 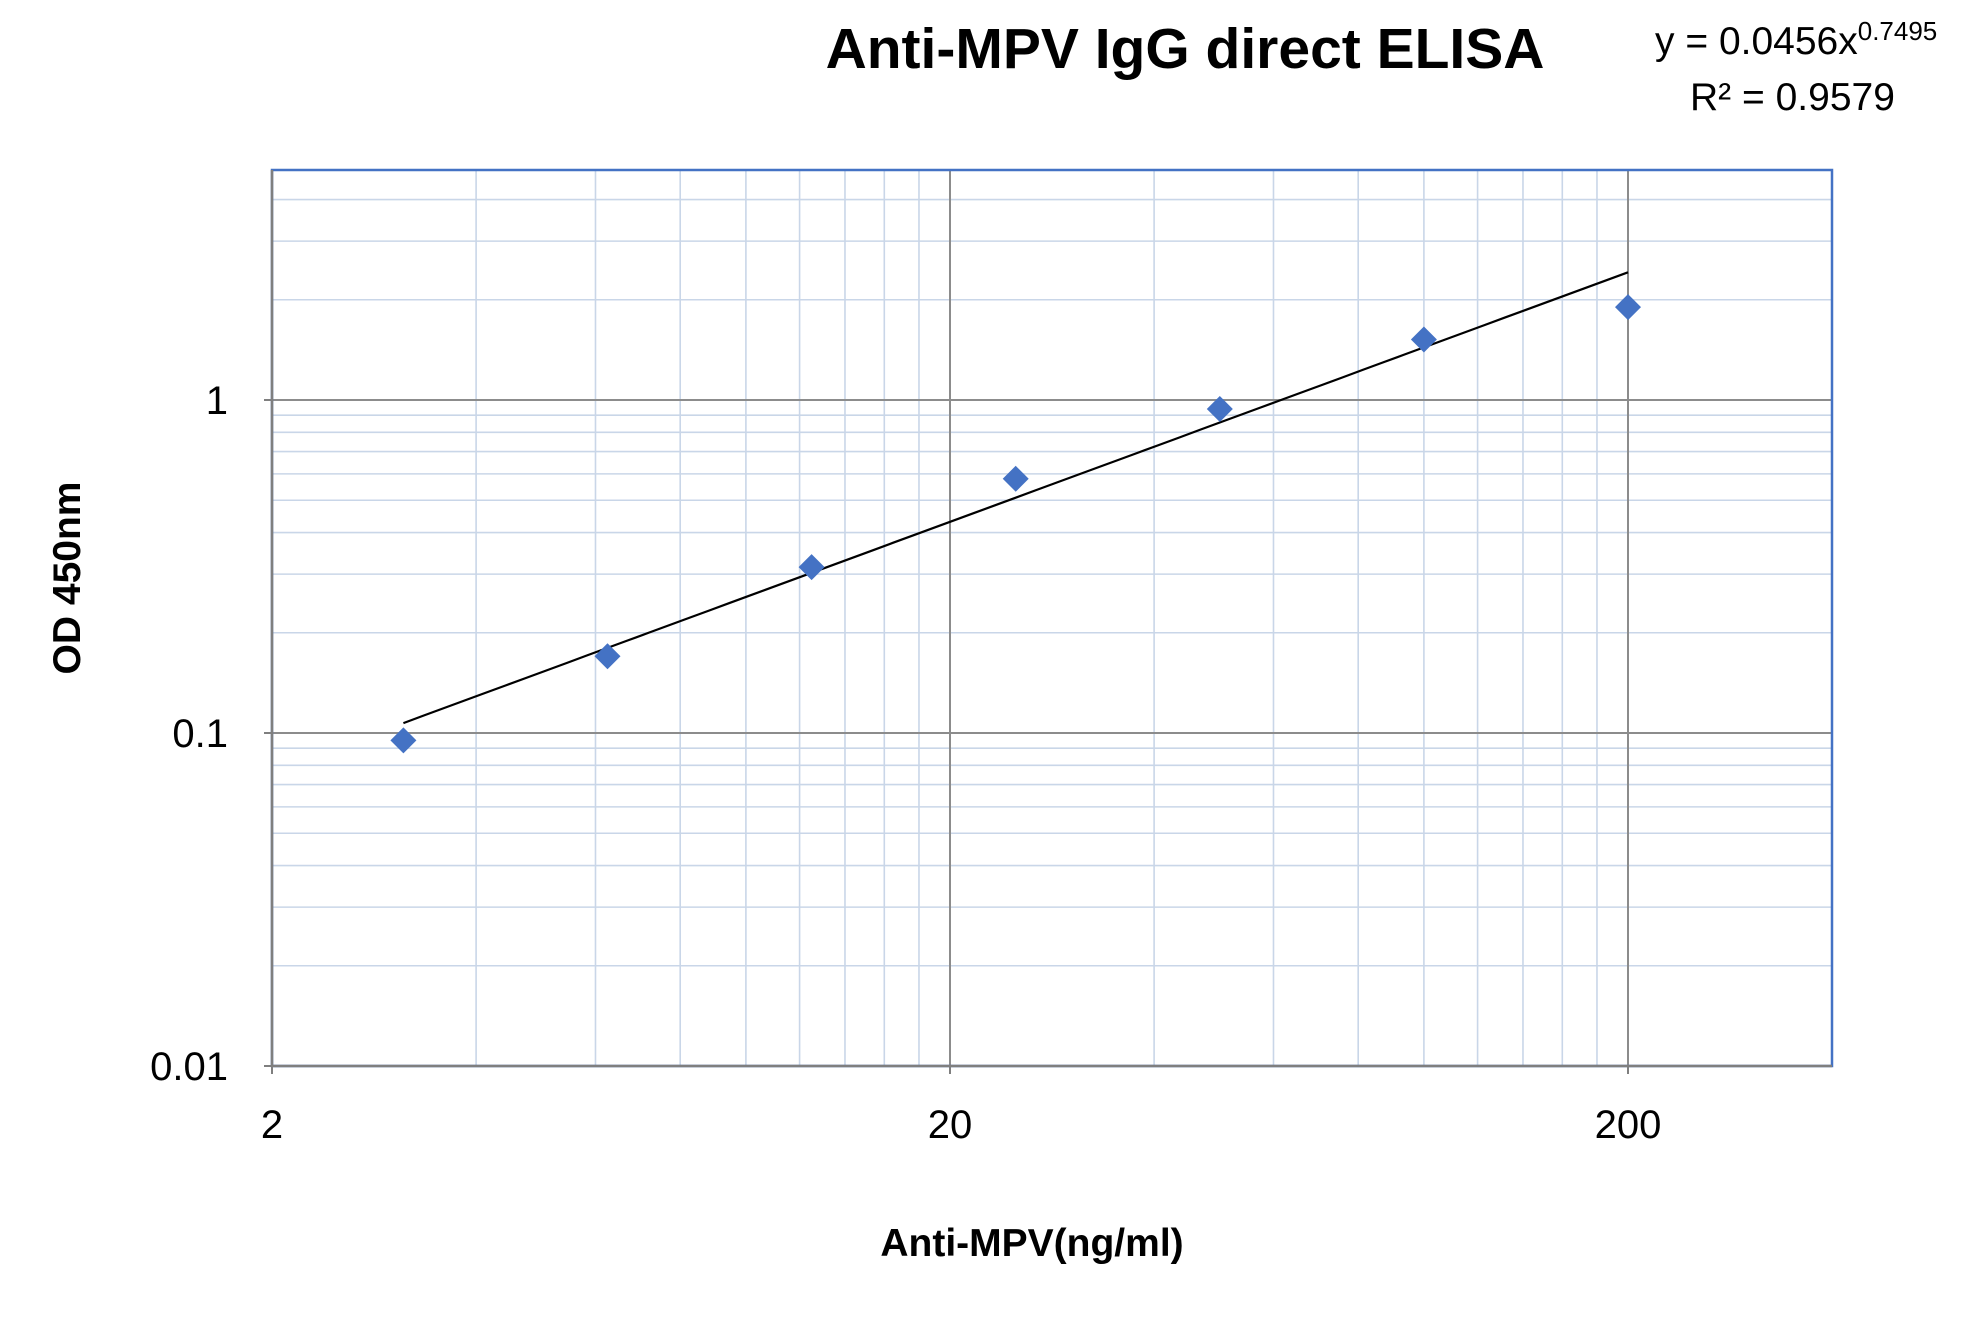 What do you see at coordinates (950, 1125) in the screenshot?
I see `x-tick-label: 20` at bounding box center [950, 1125].